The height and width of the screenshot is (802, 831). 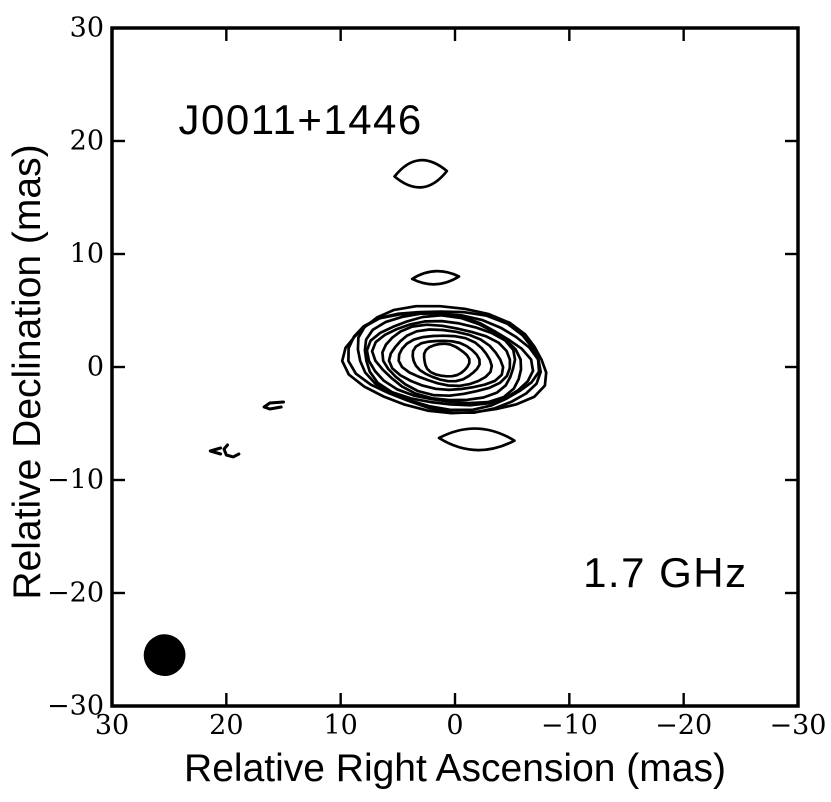 What do you see at coordinates (75, 593) in the screenshot?
I see `y-tick-label: −20` at bounding box center [75, 593].